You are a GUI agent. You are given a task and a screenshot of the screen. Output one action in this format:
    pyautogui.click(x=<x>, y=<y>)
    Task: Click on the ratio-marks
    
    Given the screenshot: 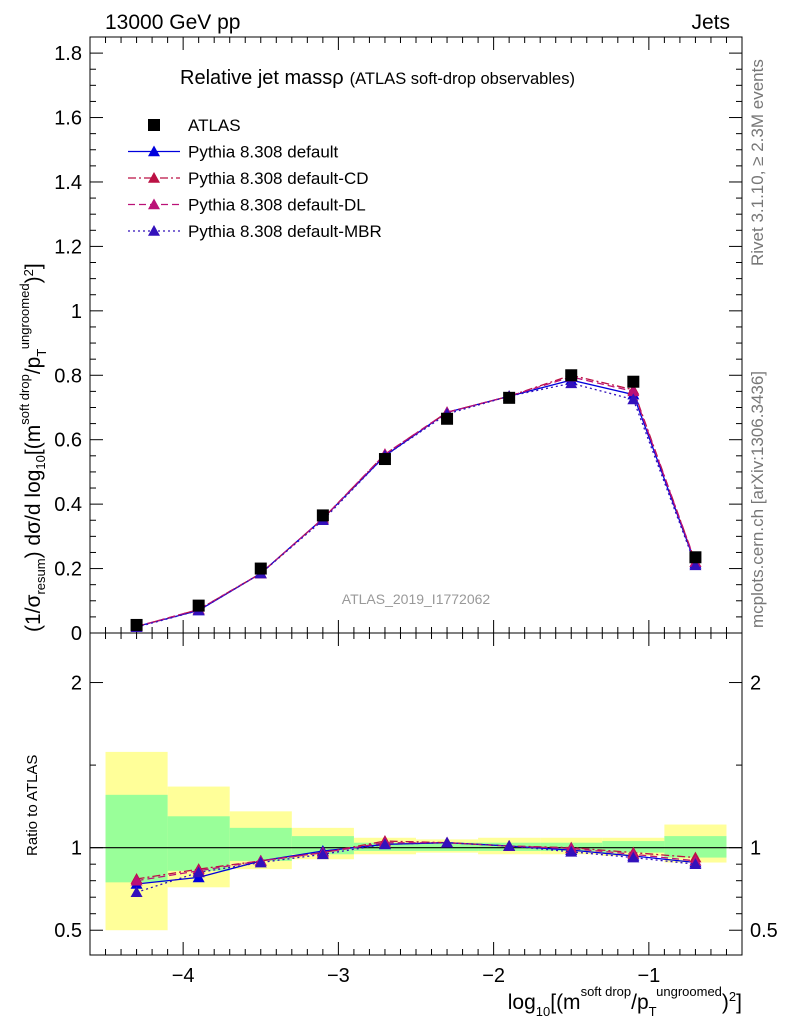 What is the action you would take?
    pyautogui.click(x=416, y=866)
    